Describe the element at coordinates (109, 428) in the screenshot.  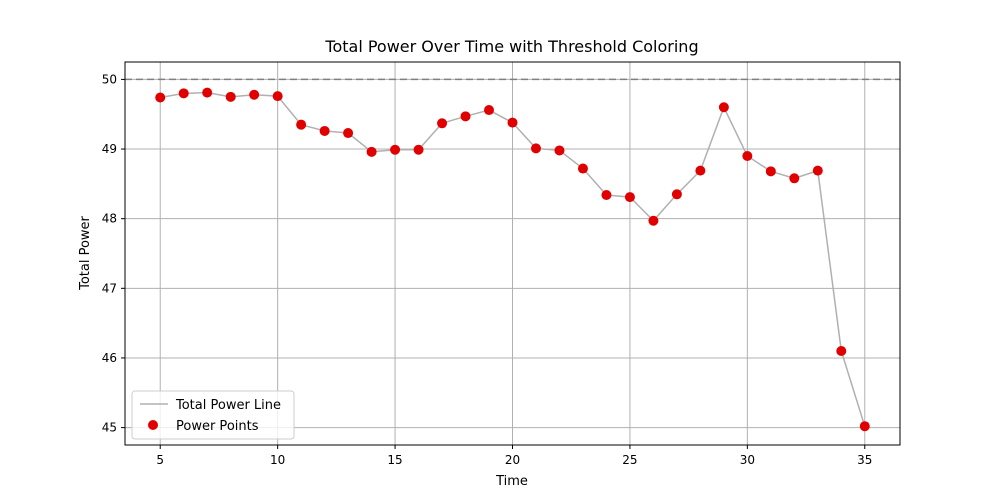
I see `y-tick-label: 45` at that location.